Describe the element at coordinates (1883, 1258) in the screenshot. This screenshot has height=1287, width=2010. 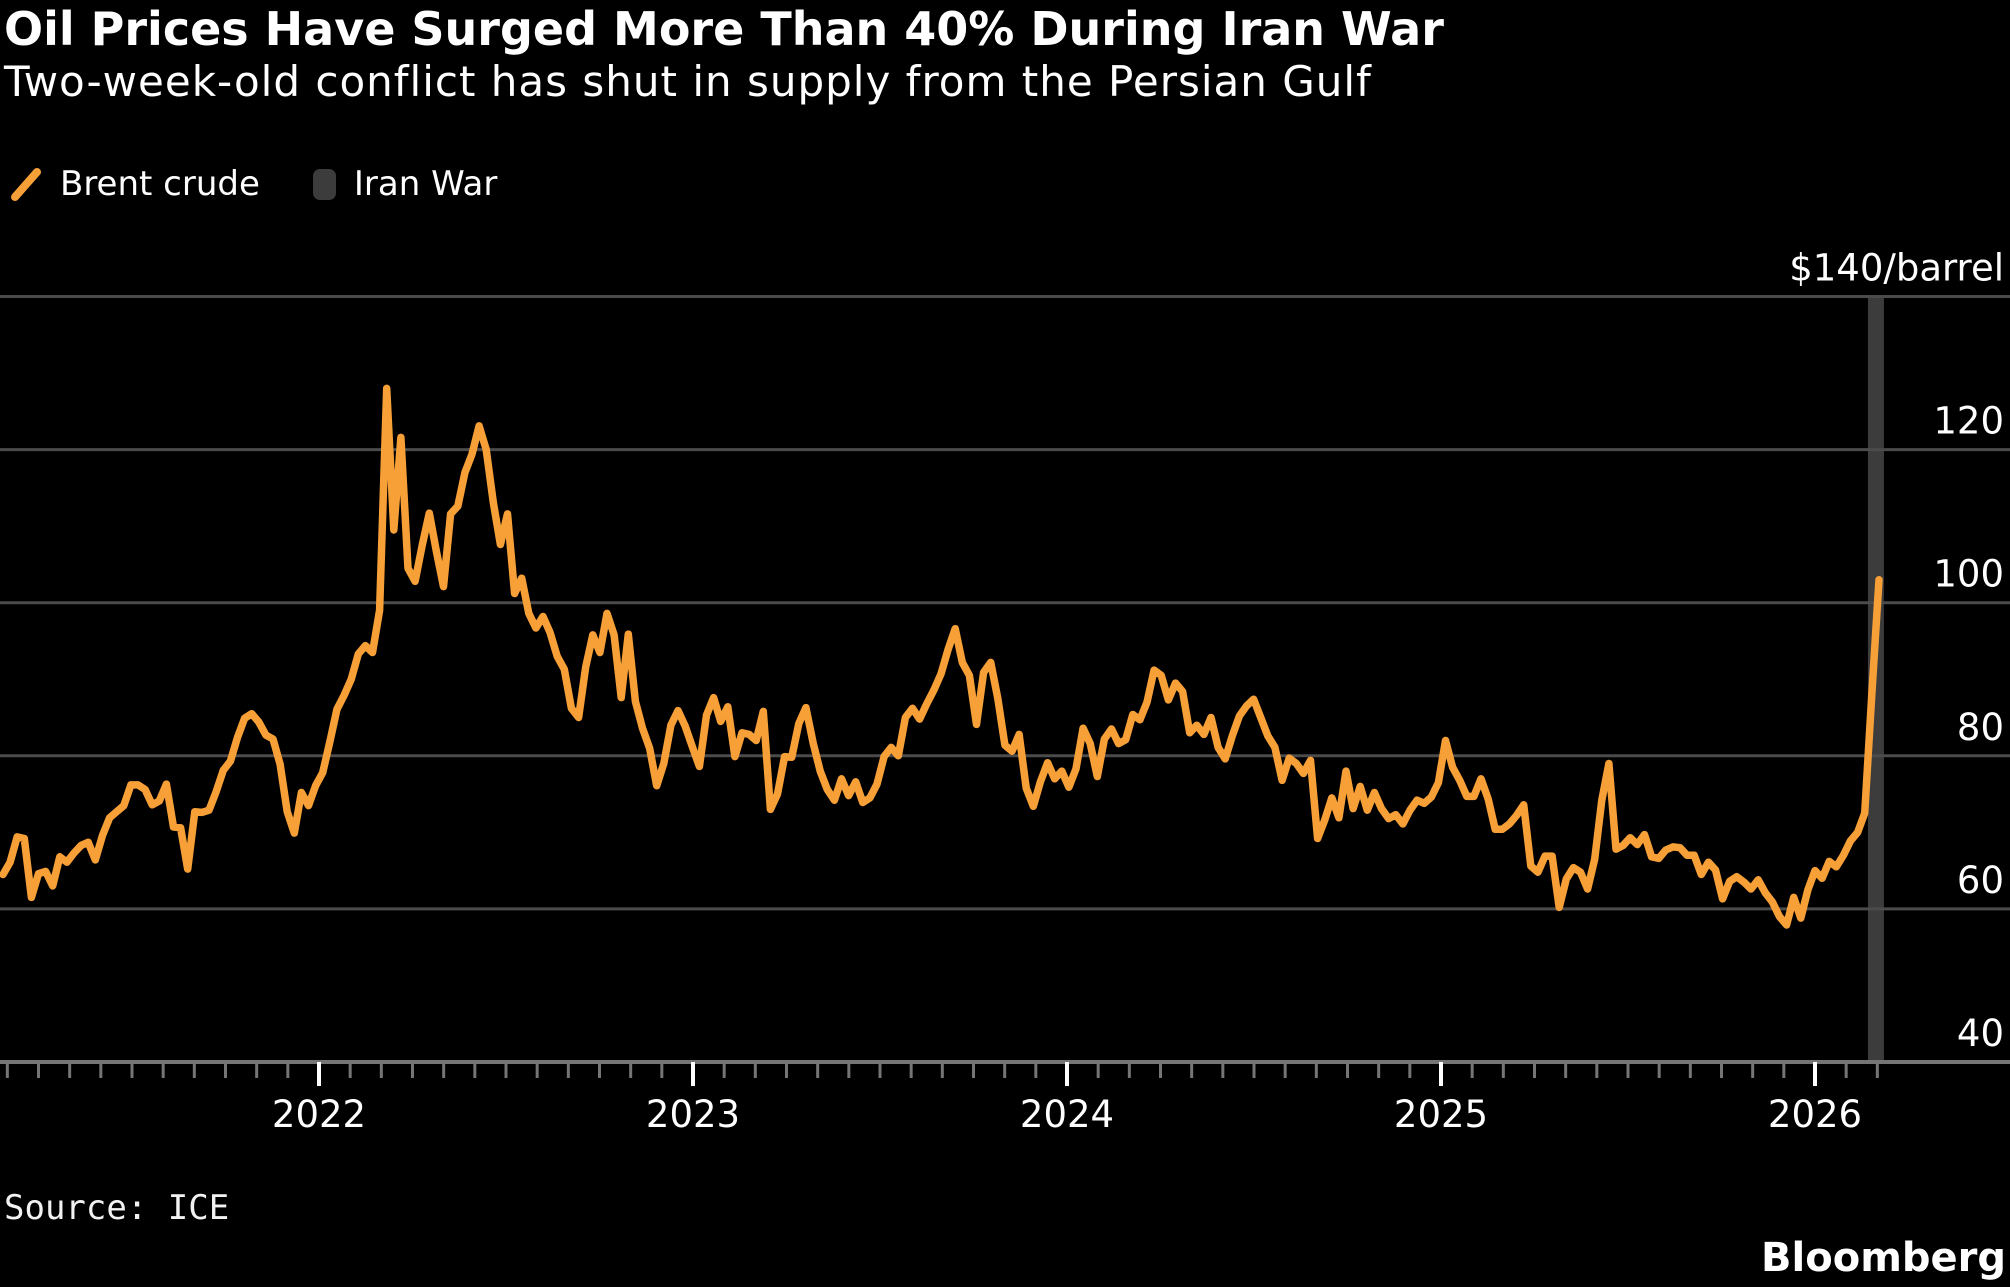
I see `bloomberg-logo: Bloomberg` at that location.